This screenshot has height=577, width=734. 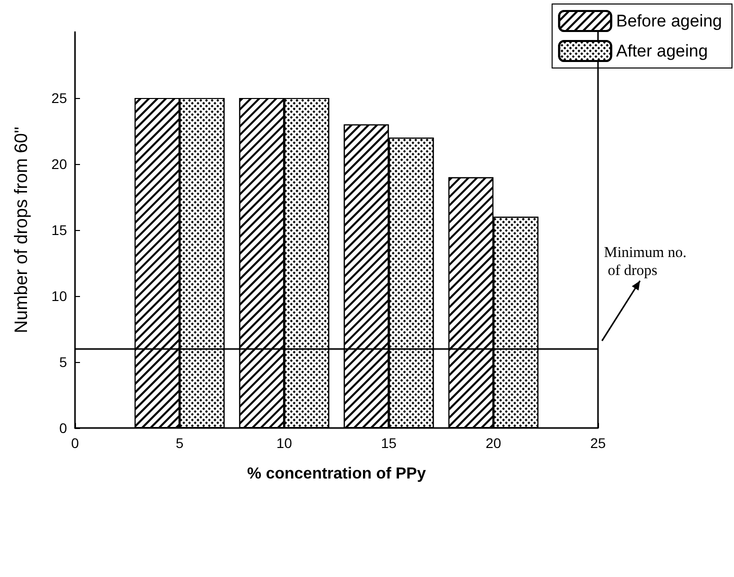 What do you see at coordinates (284, 443) in the screenshot?
I see `x-tick-label: 10` at bounding box center [284, 443].